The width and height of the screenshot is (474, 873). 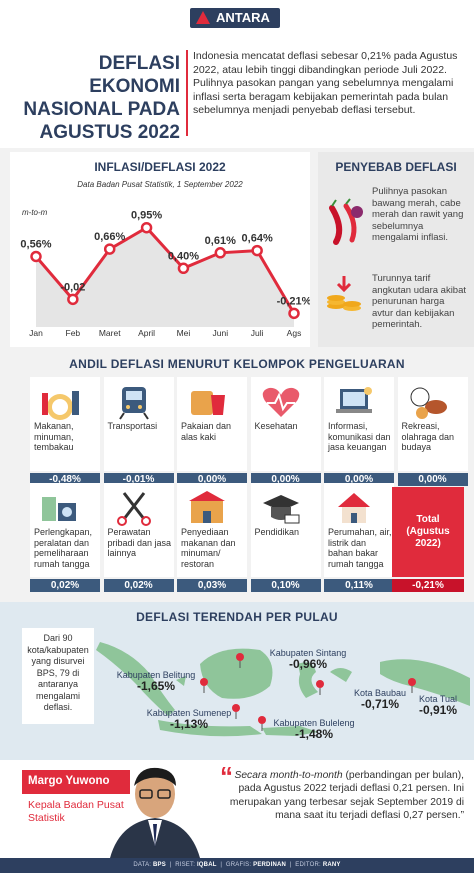 I want to click on group-label: Transportasi, so click(x=132, y=426).